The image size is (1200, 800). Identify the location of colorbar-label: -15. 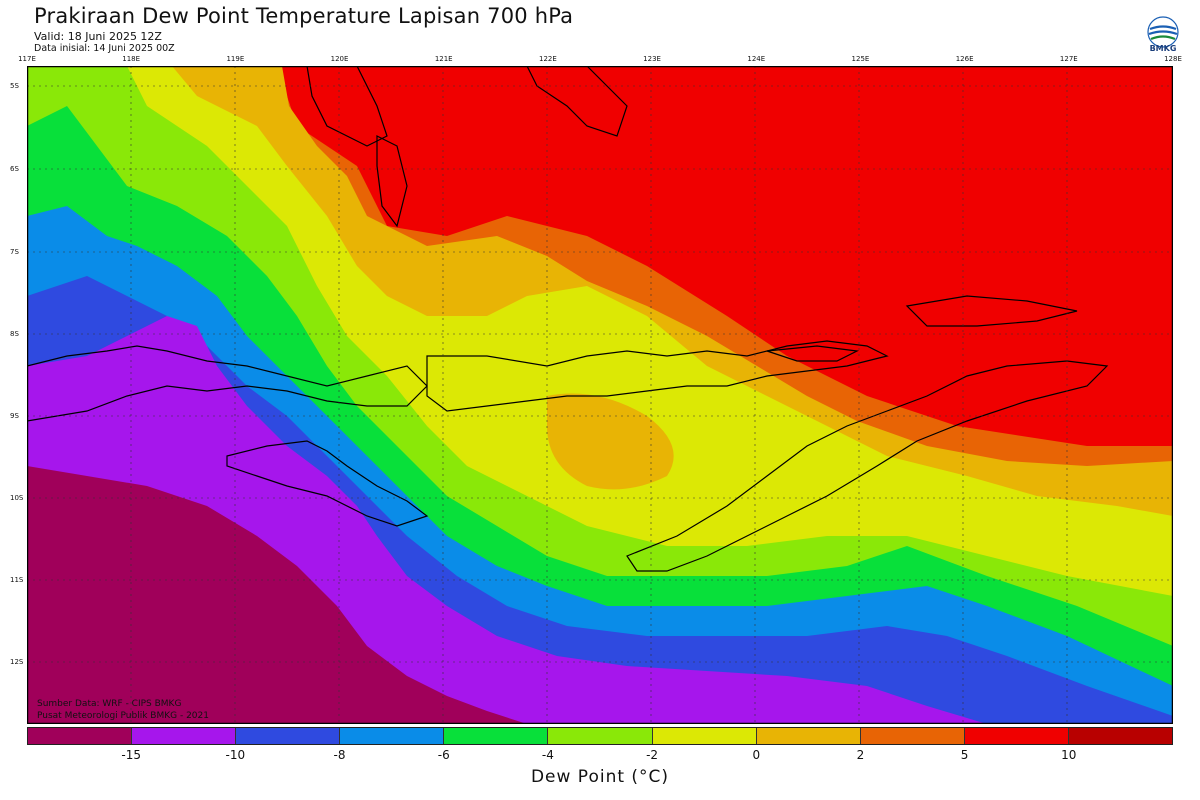
(131, 755).